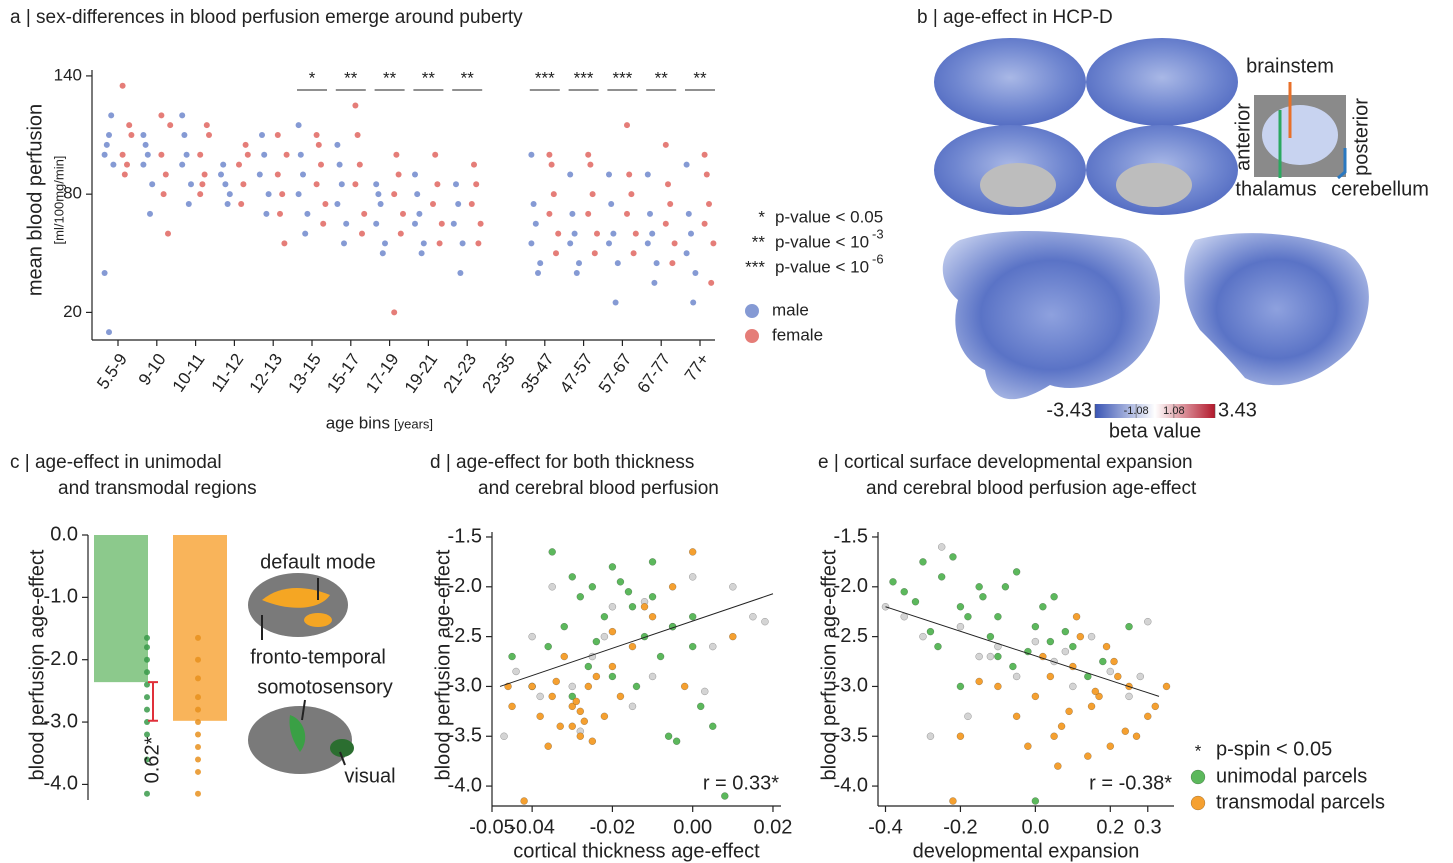 The height and width of the screenshot is (863, 1453). Describe the element at coordinates (1300, 802) in the screenshot. I see `legend-label: transmodal parcels` at that location.